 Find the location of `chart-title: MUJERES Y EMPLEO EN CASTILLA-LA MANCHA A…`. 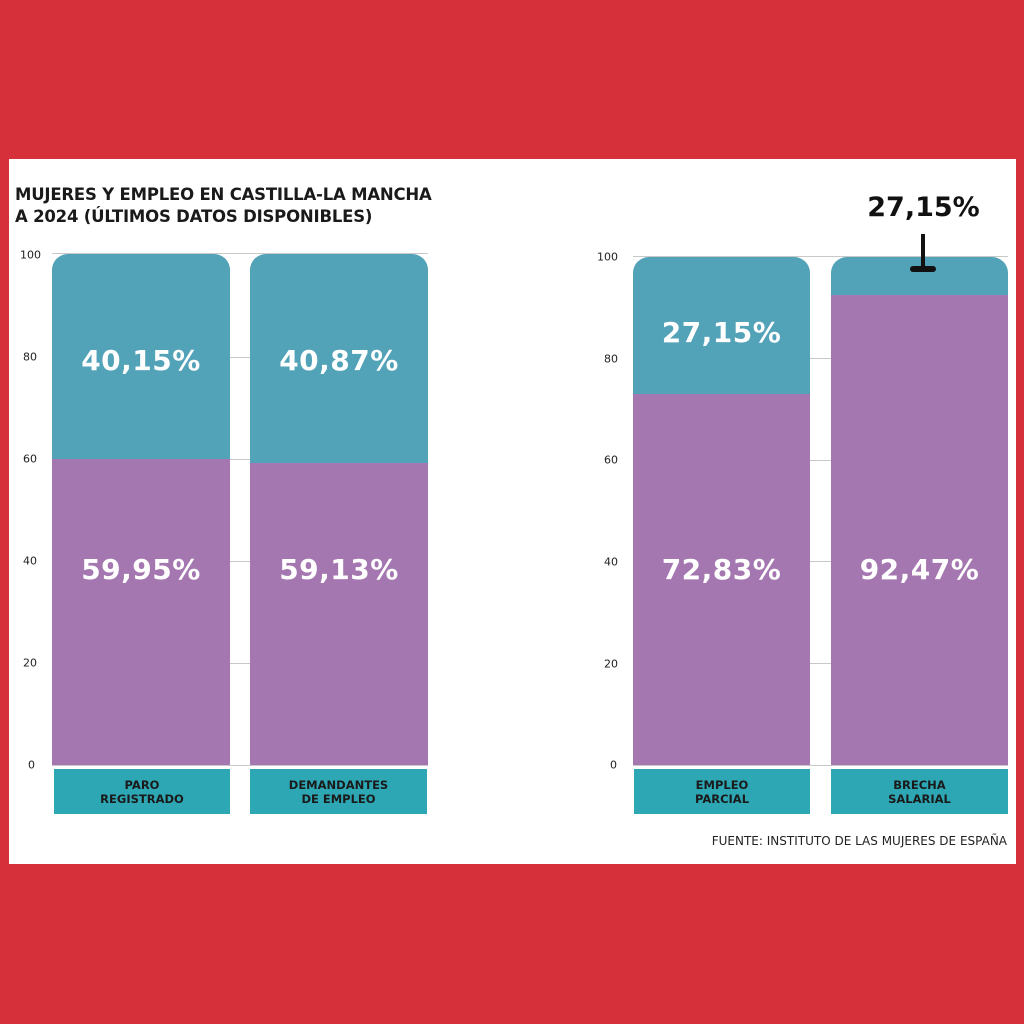

chart-title: MUJERES Y EMPLEO EN CASTILLA-LA MANCHA A… is located at coordinates (223, 206).